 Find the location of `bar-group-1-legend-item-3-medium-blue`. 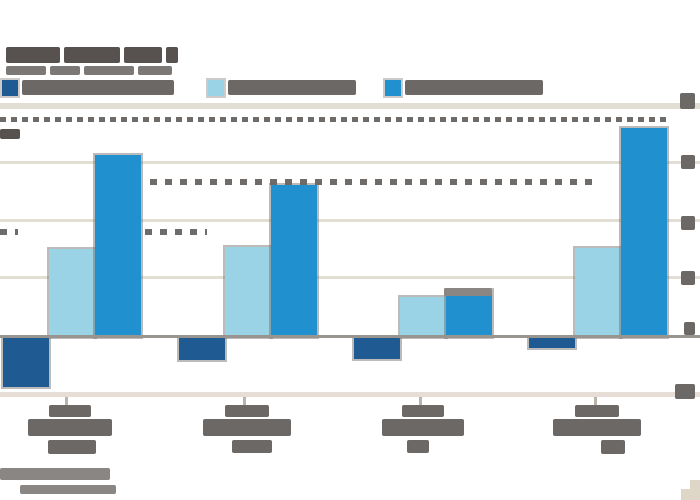

bar-group-1-legend-item-3-medium-blue is located at coordinates (118, 246).